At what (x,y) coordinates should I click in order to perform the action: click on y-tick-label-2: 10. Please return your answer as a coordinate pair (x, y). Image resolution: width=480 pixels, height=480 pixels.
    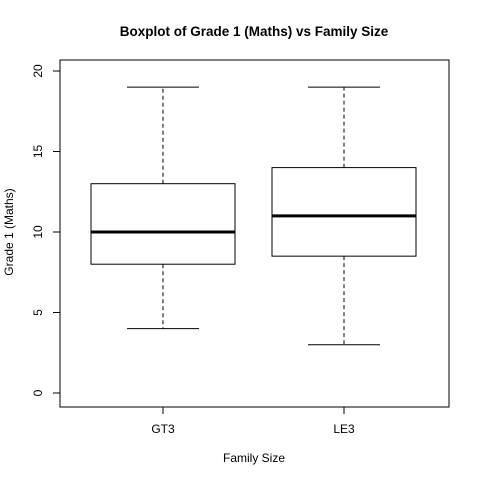
    Looking at the image, I should click on (38, 232).